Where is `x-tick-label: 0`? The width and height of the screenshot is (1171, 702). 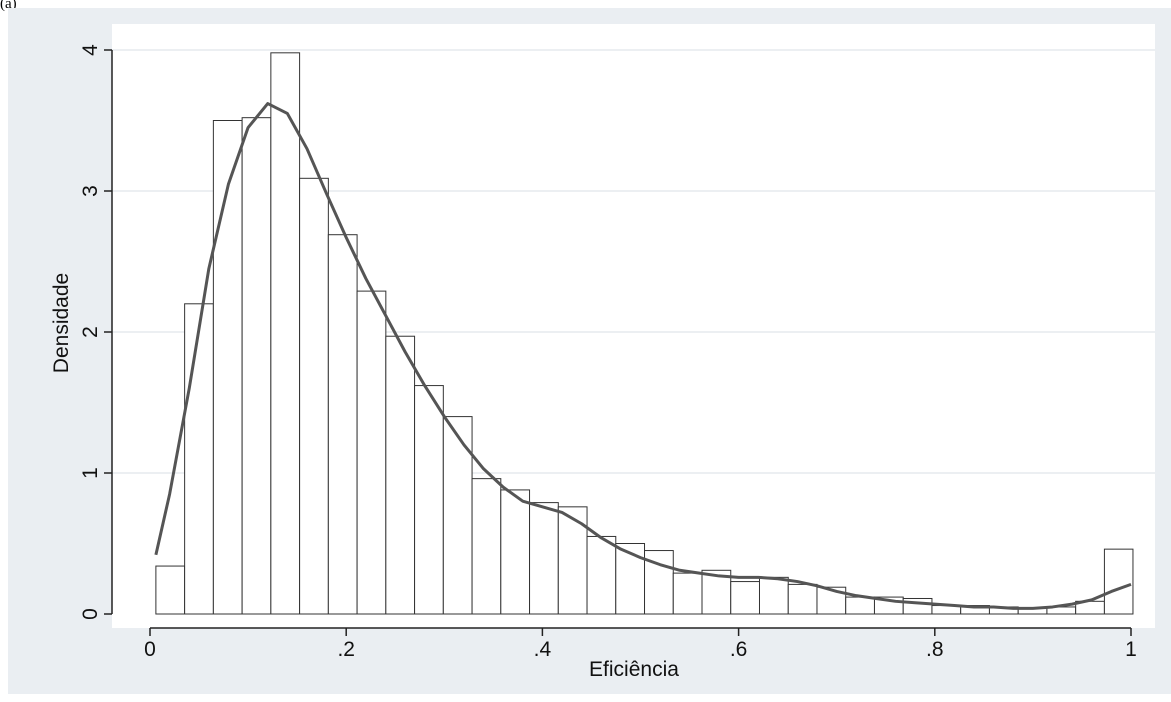
x-tick-label: 0 is located at coordinates (150, 649).